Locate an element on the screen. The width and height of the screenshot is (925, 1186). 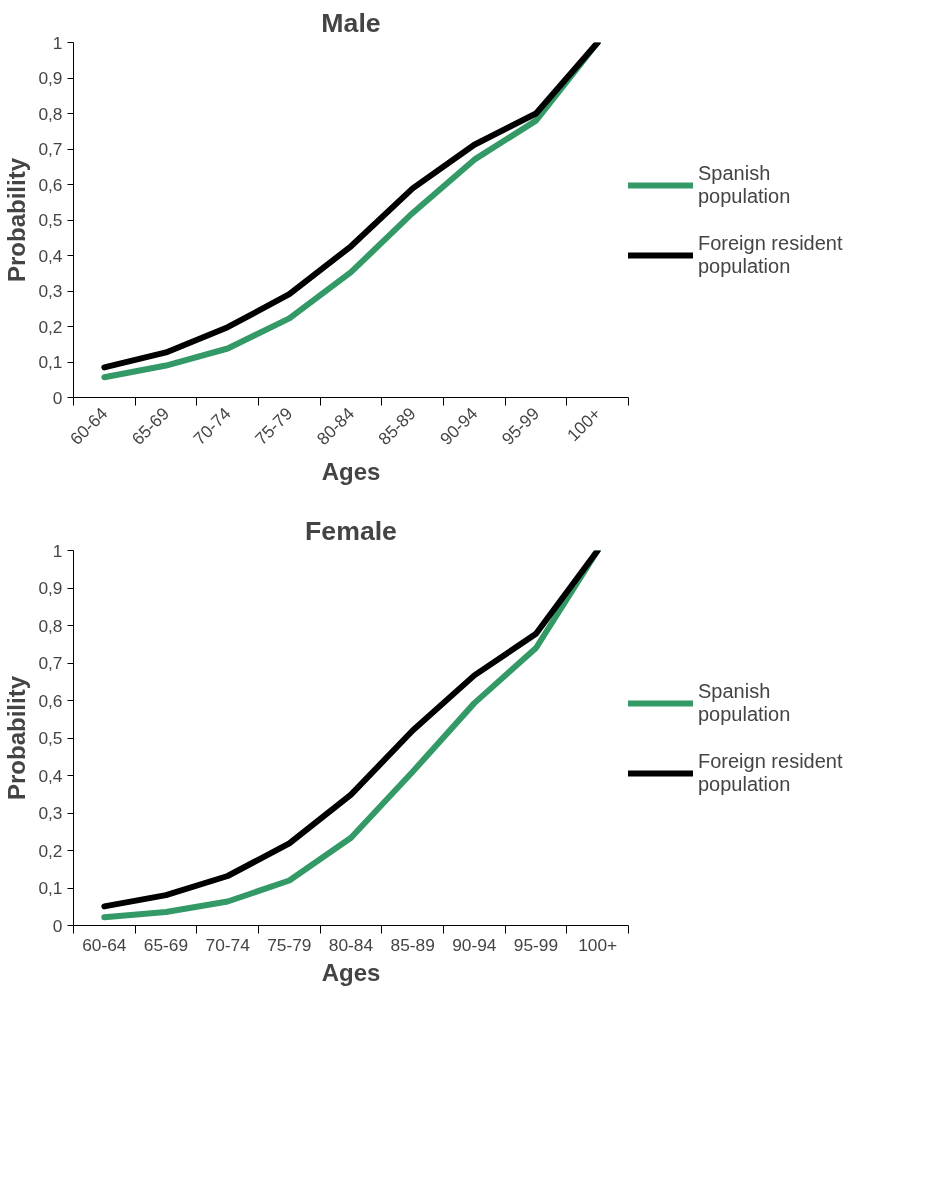
x-tick-label: 100+ is located at coordinates (598, 944).